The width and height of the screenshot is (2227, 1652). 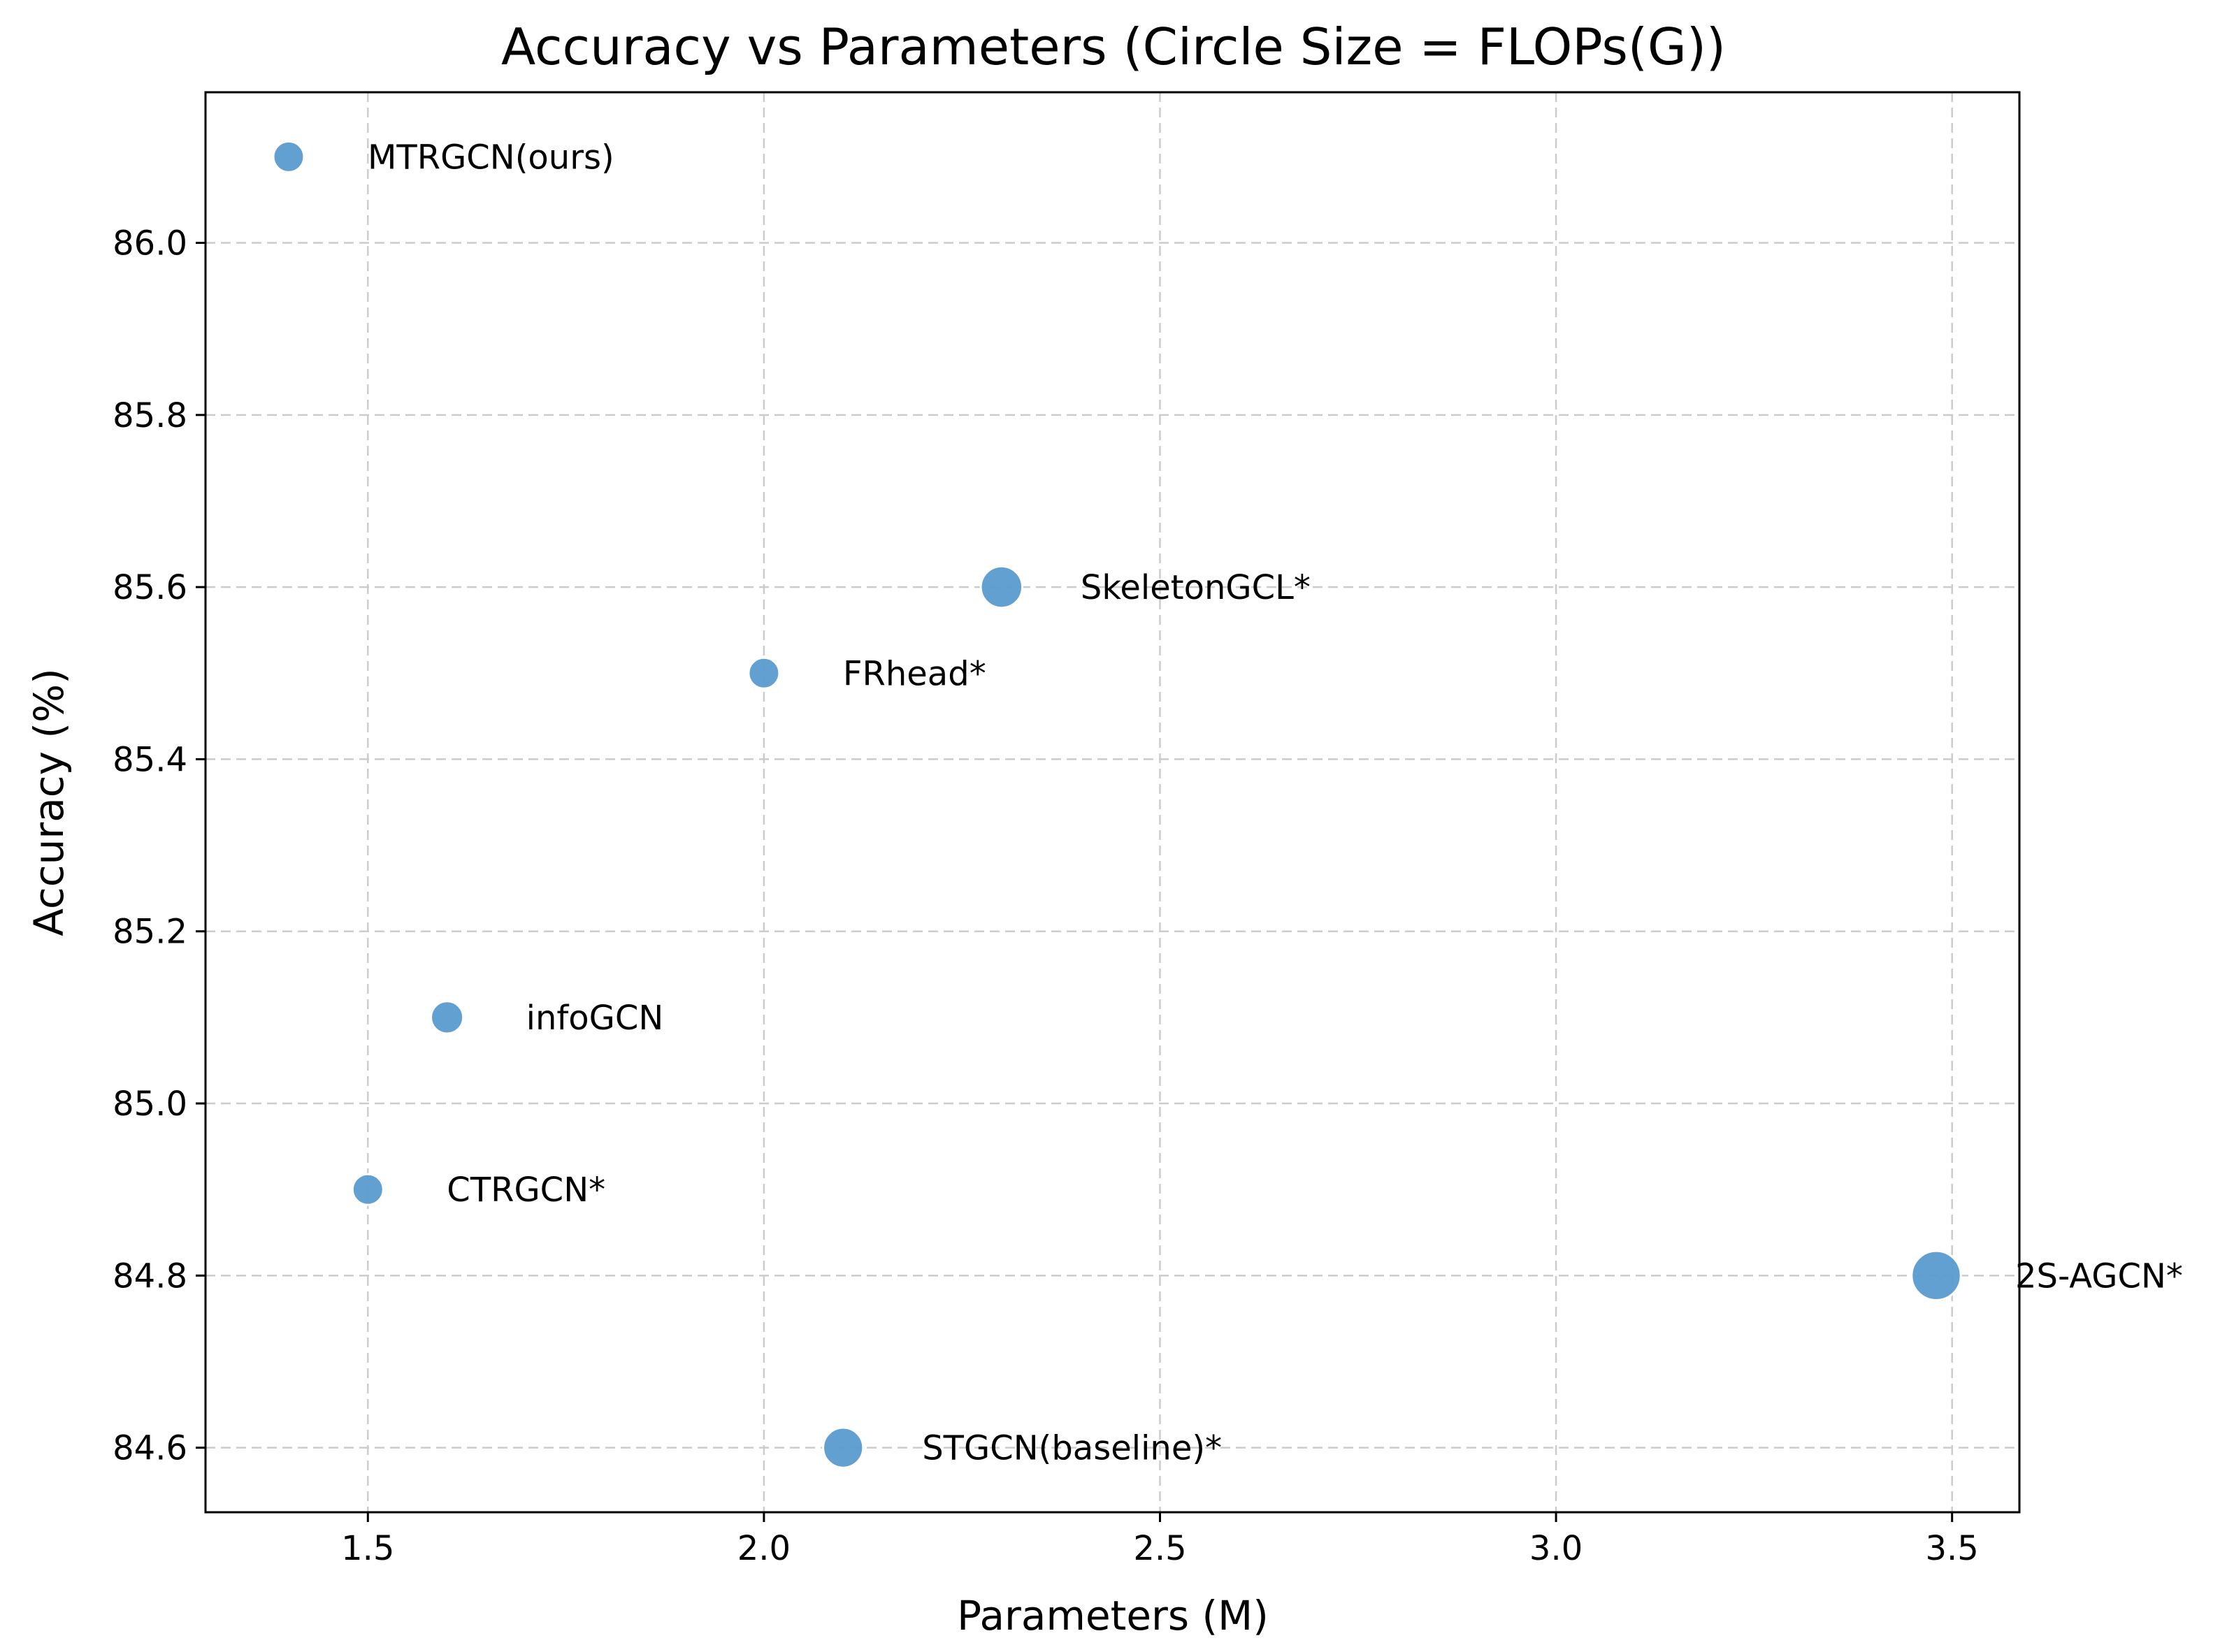 What do you see at coordinates (1113, 1616) in the screenshot?
I see `x-axis-label: Parameters (M)` at bounding box center [1113, 1616].